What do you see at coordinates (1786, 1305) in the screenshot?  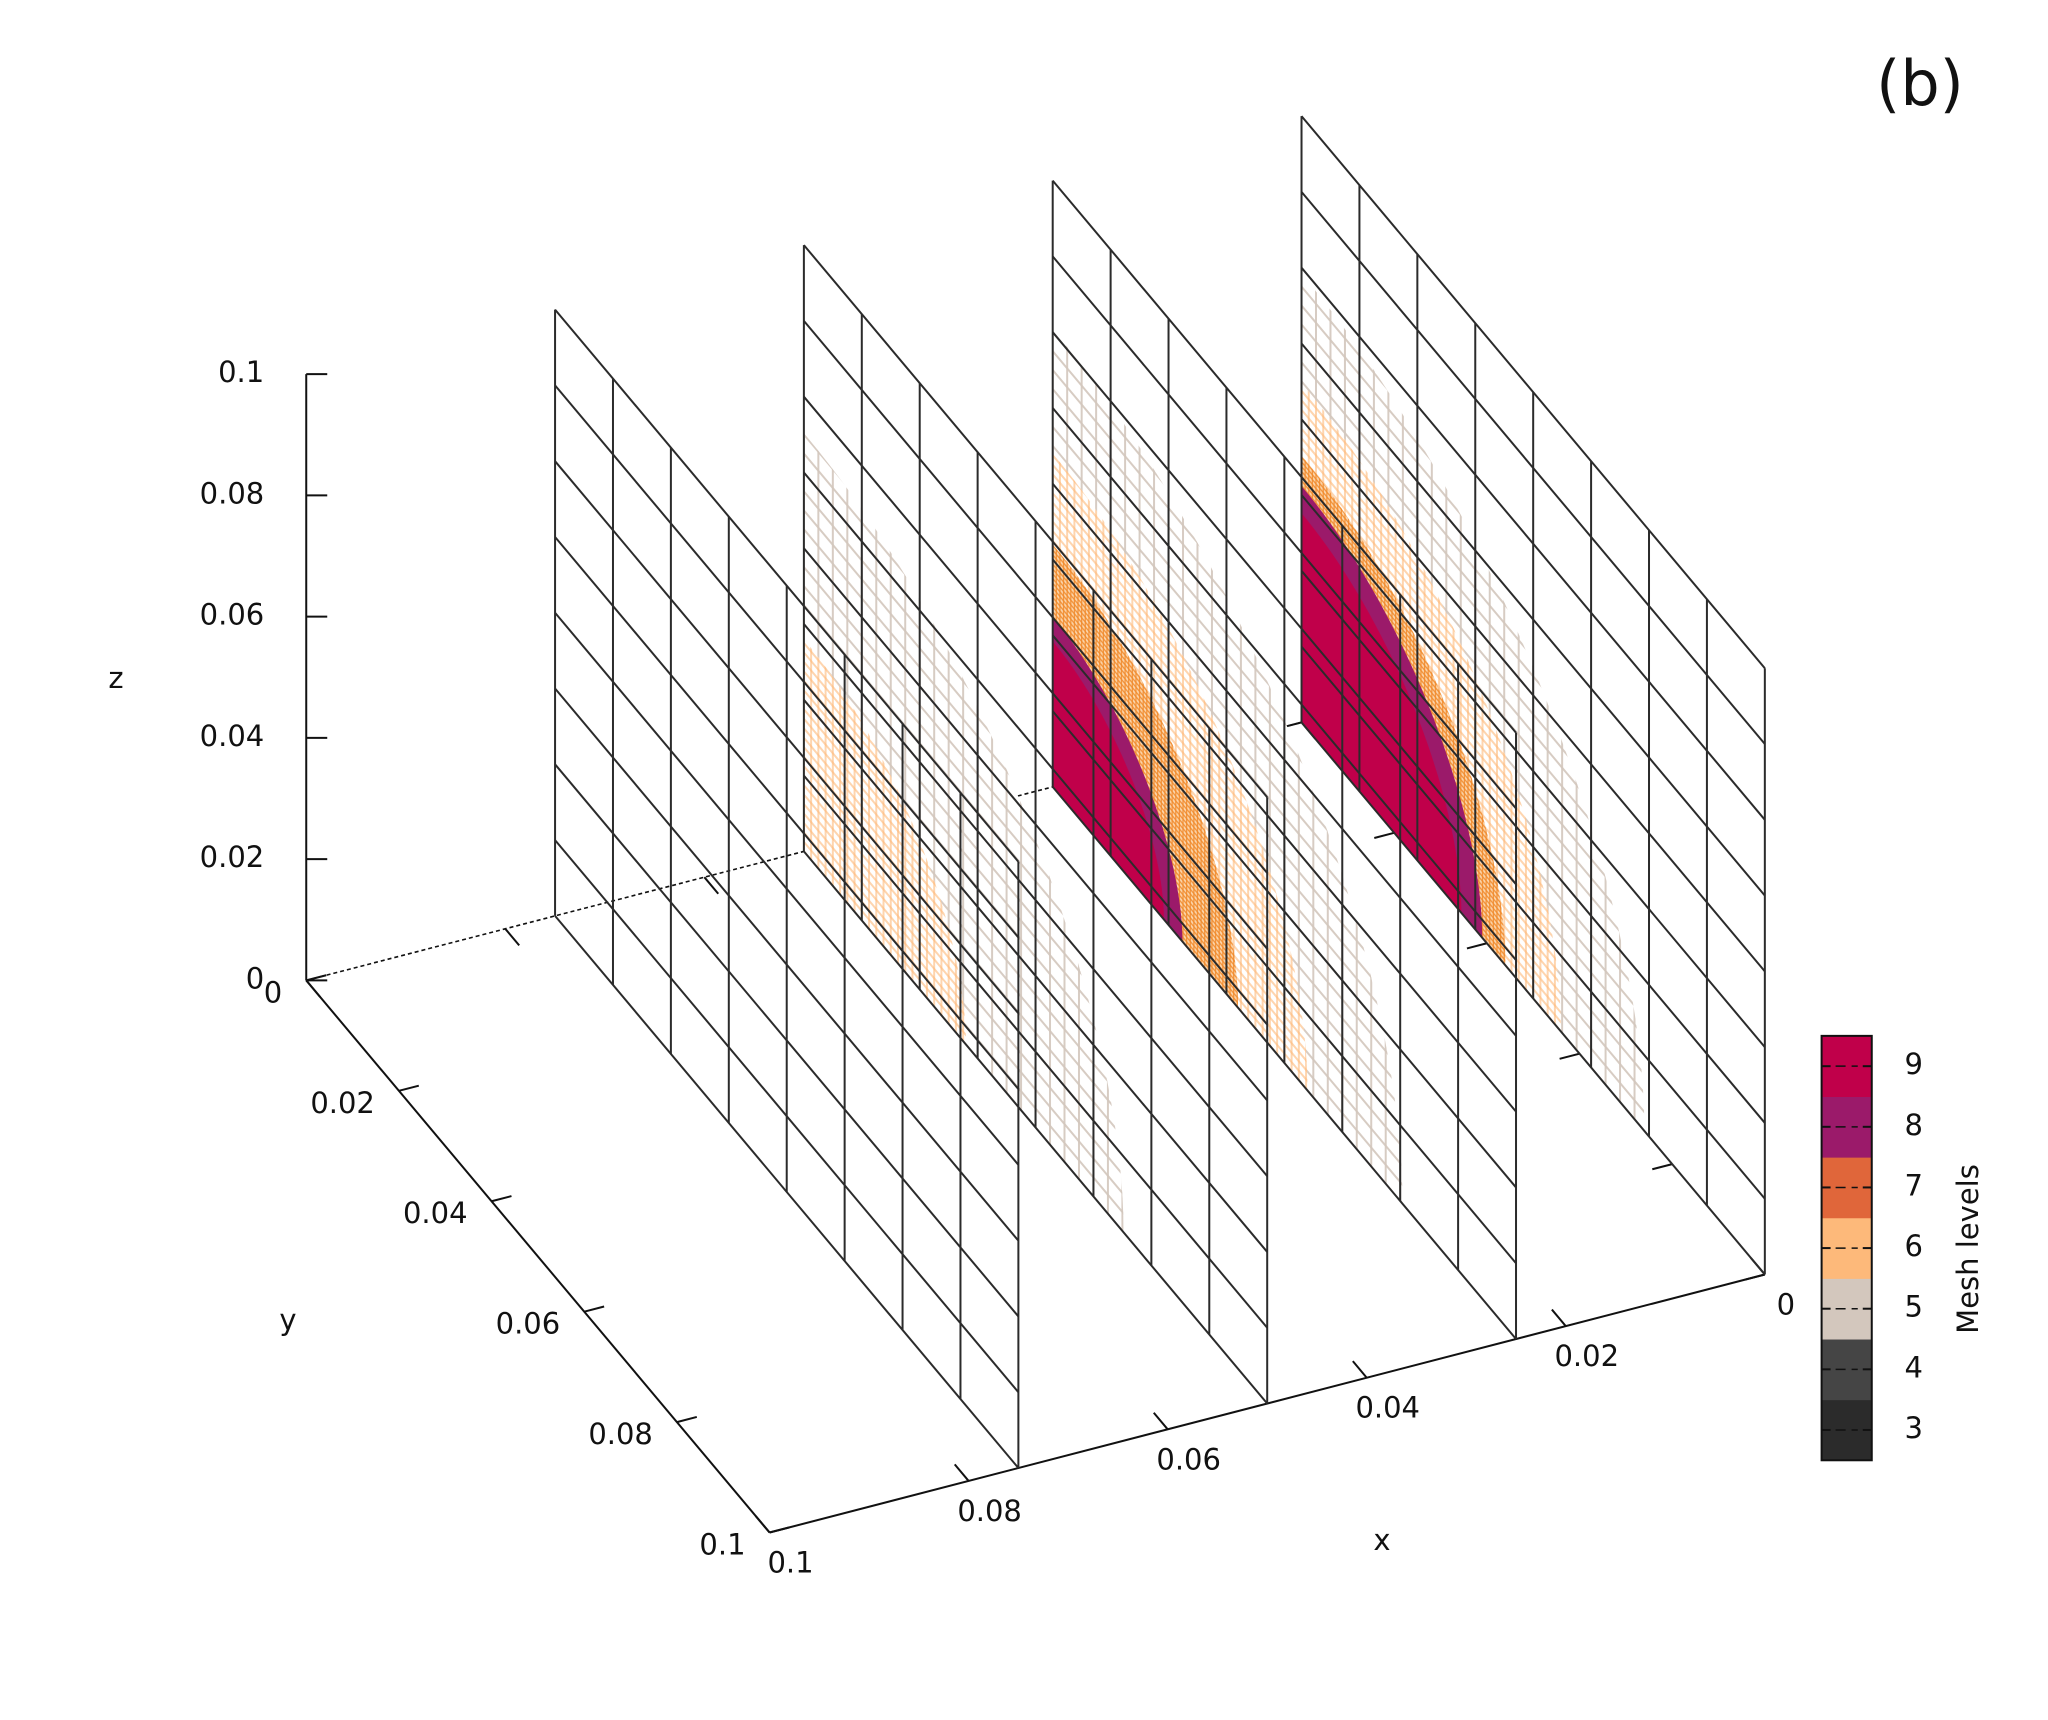 I see `x-tick-label: 0` at bounding box center [1786, 1305].